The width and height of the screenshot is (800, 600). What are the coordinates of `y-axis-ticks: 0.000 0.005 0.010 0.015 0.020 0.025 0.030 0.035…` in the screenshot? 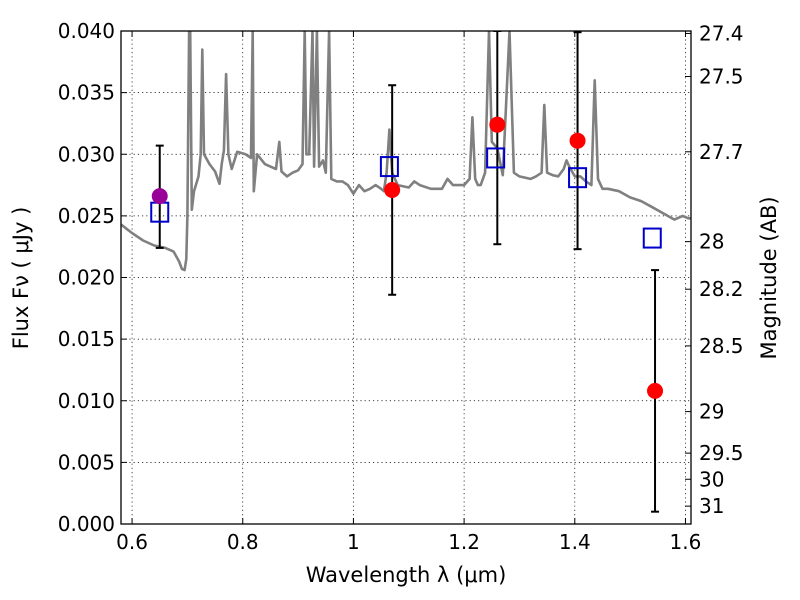 It's located at (92, 277).